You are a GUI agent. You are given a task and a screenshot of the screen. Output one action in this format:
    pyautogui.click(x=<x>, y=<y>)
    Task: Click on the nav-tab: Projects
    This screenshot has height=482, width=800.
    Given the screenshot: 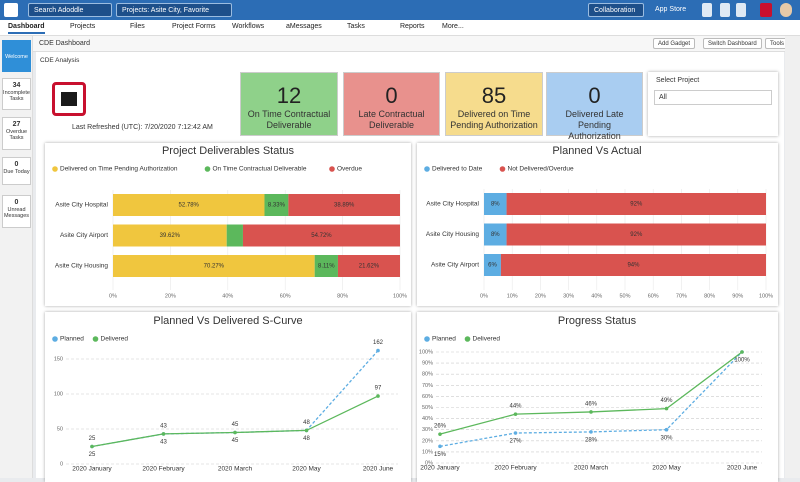 What is the action you would take?
    pyautogui.click(x=83, y=26)
    